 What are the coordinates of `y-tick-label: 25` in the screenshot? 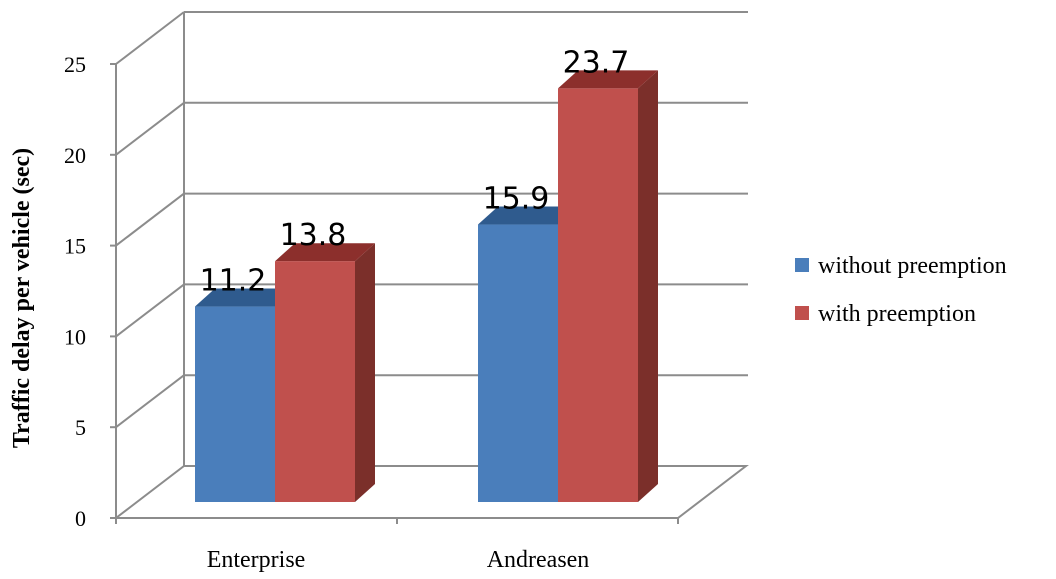 It's located at (75, 64).